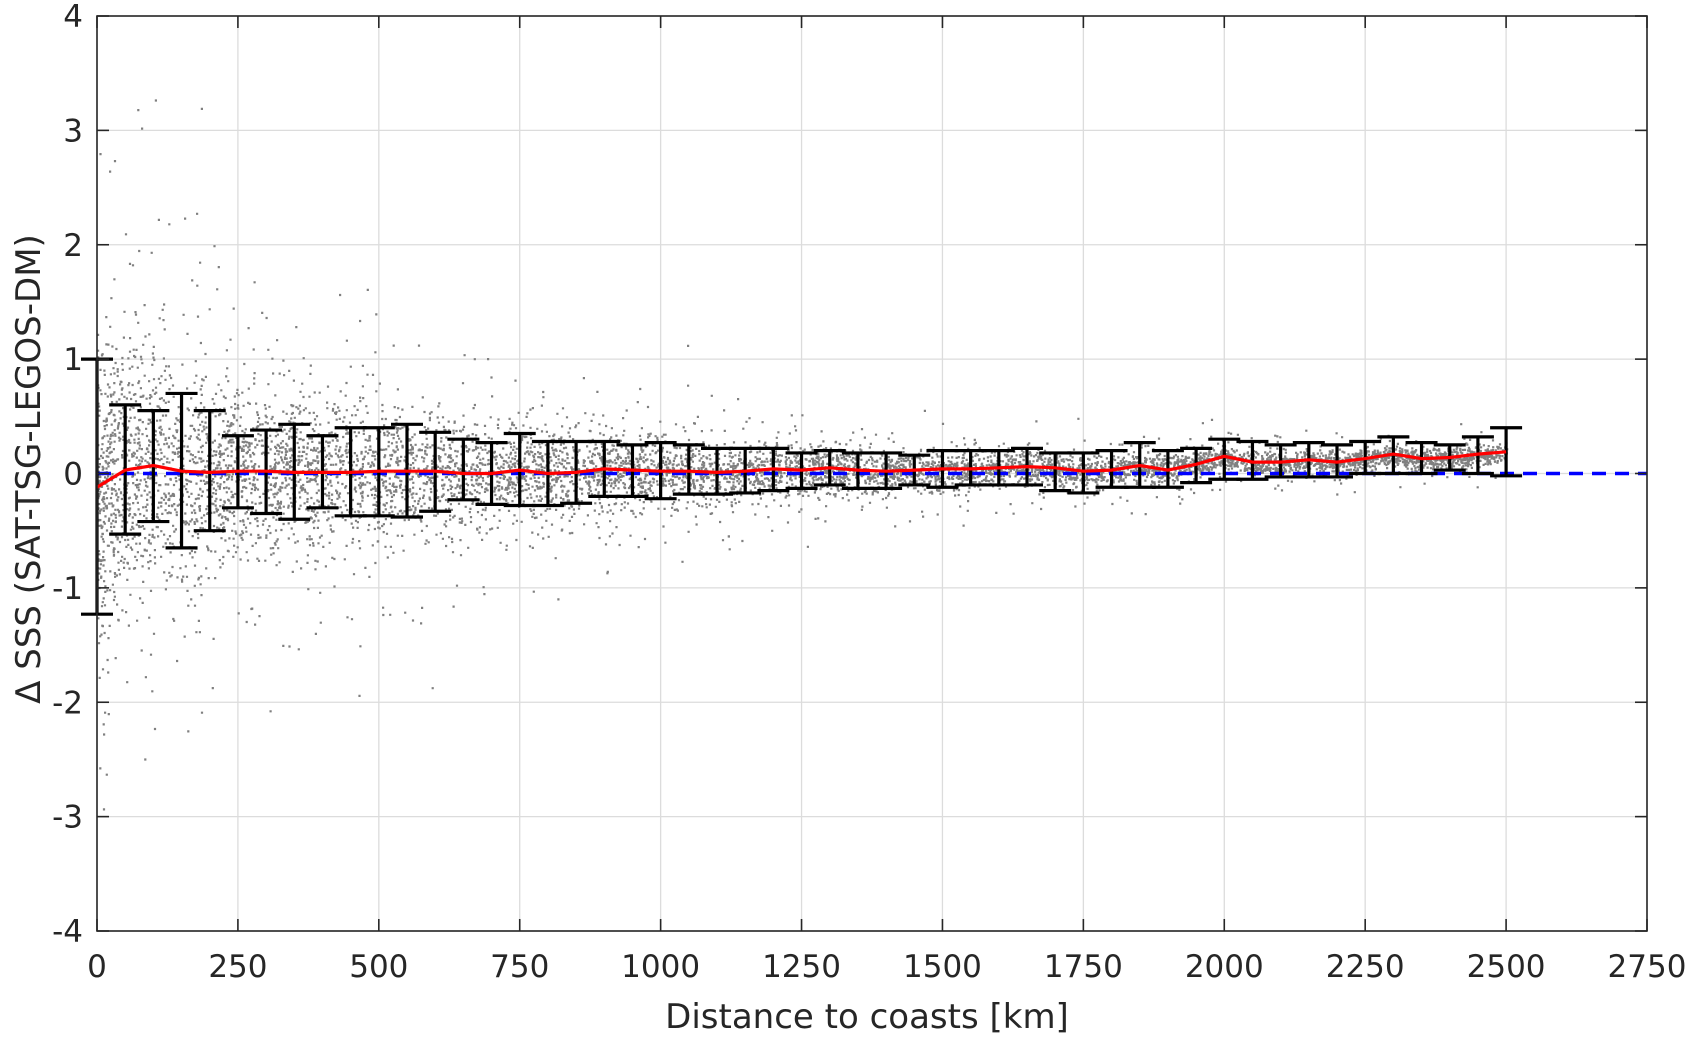 The image size is (1693, 1039). I want to click on mean-line, so click(801, 469).